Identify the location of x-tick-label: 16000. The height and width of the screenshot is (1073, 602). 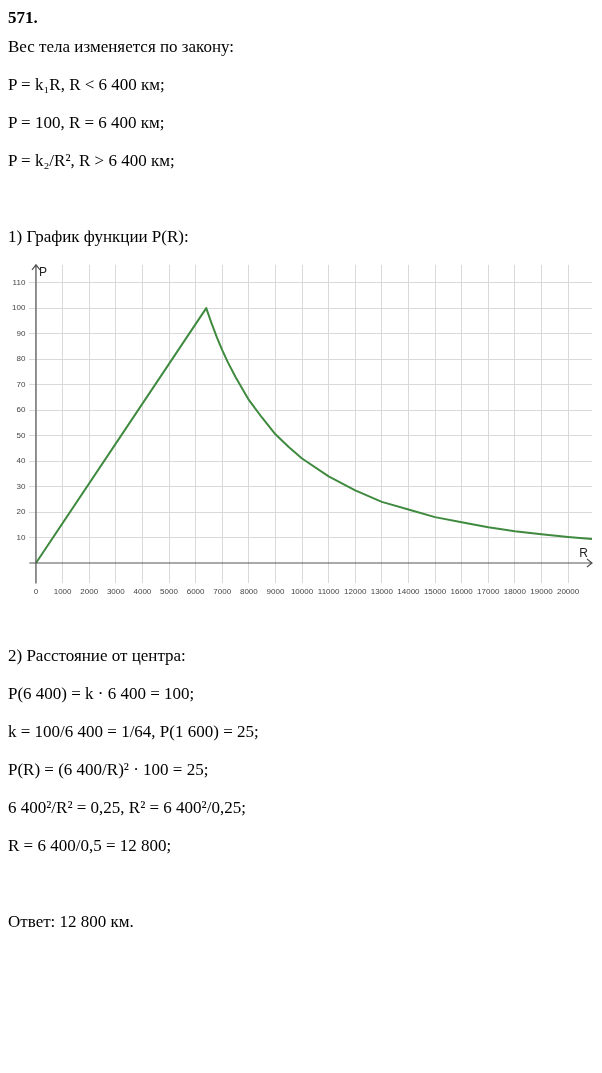
(462, 592).